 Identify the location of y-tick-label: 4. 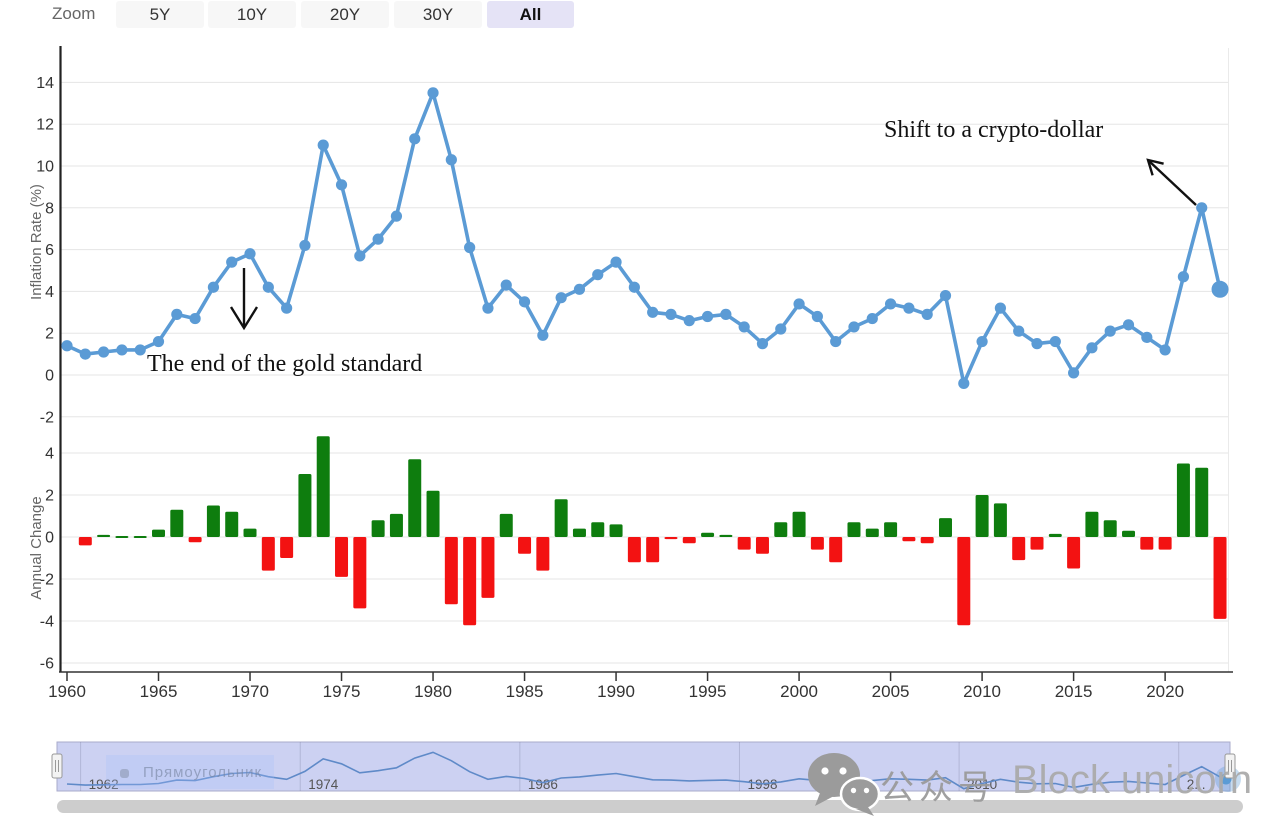
(49, 454).